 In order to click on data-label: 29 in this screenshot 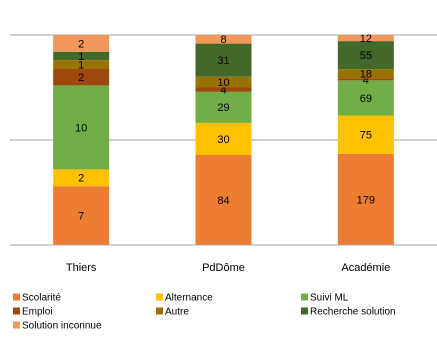, I will do `click(223, 108)`.